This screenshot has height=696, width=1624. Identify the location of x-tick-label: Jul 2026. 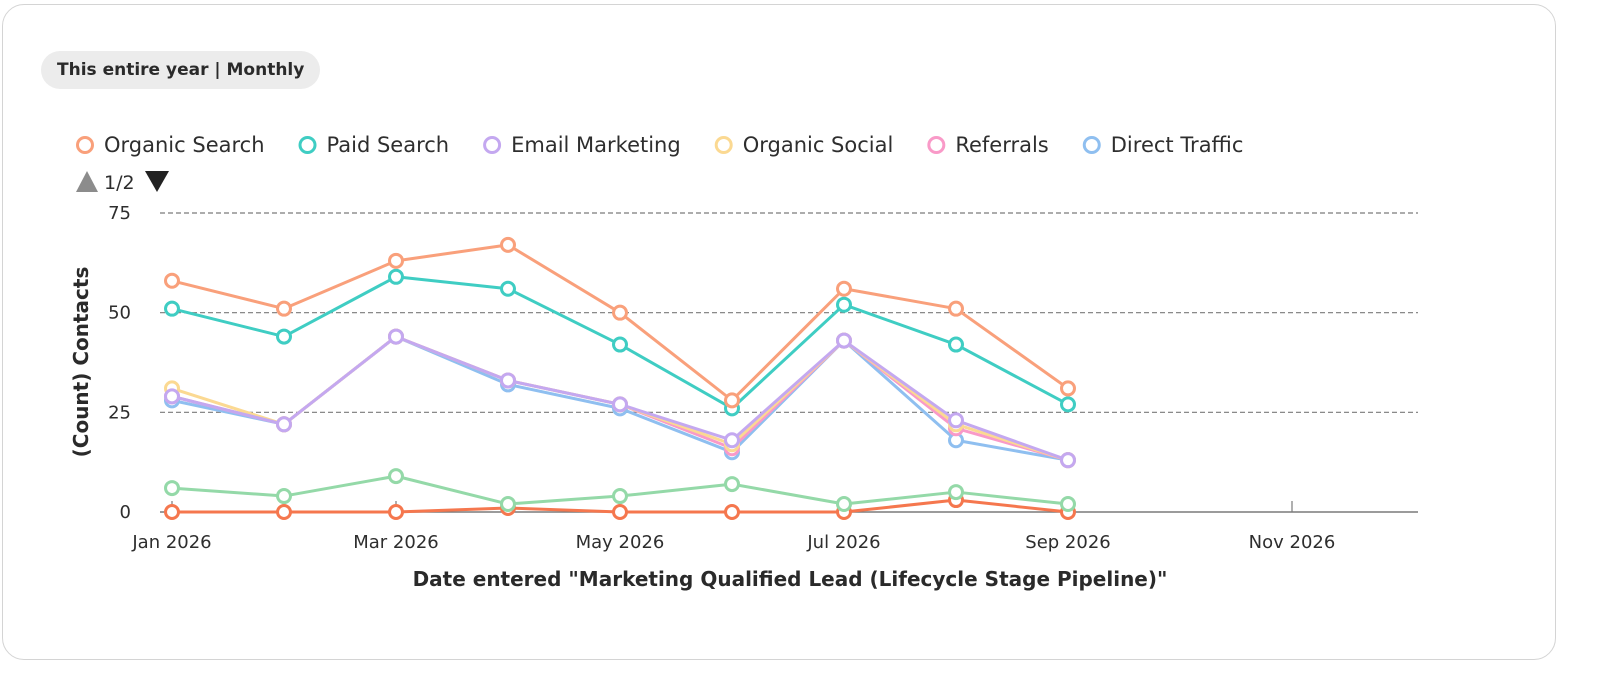
(843, 542).